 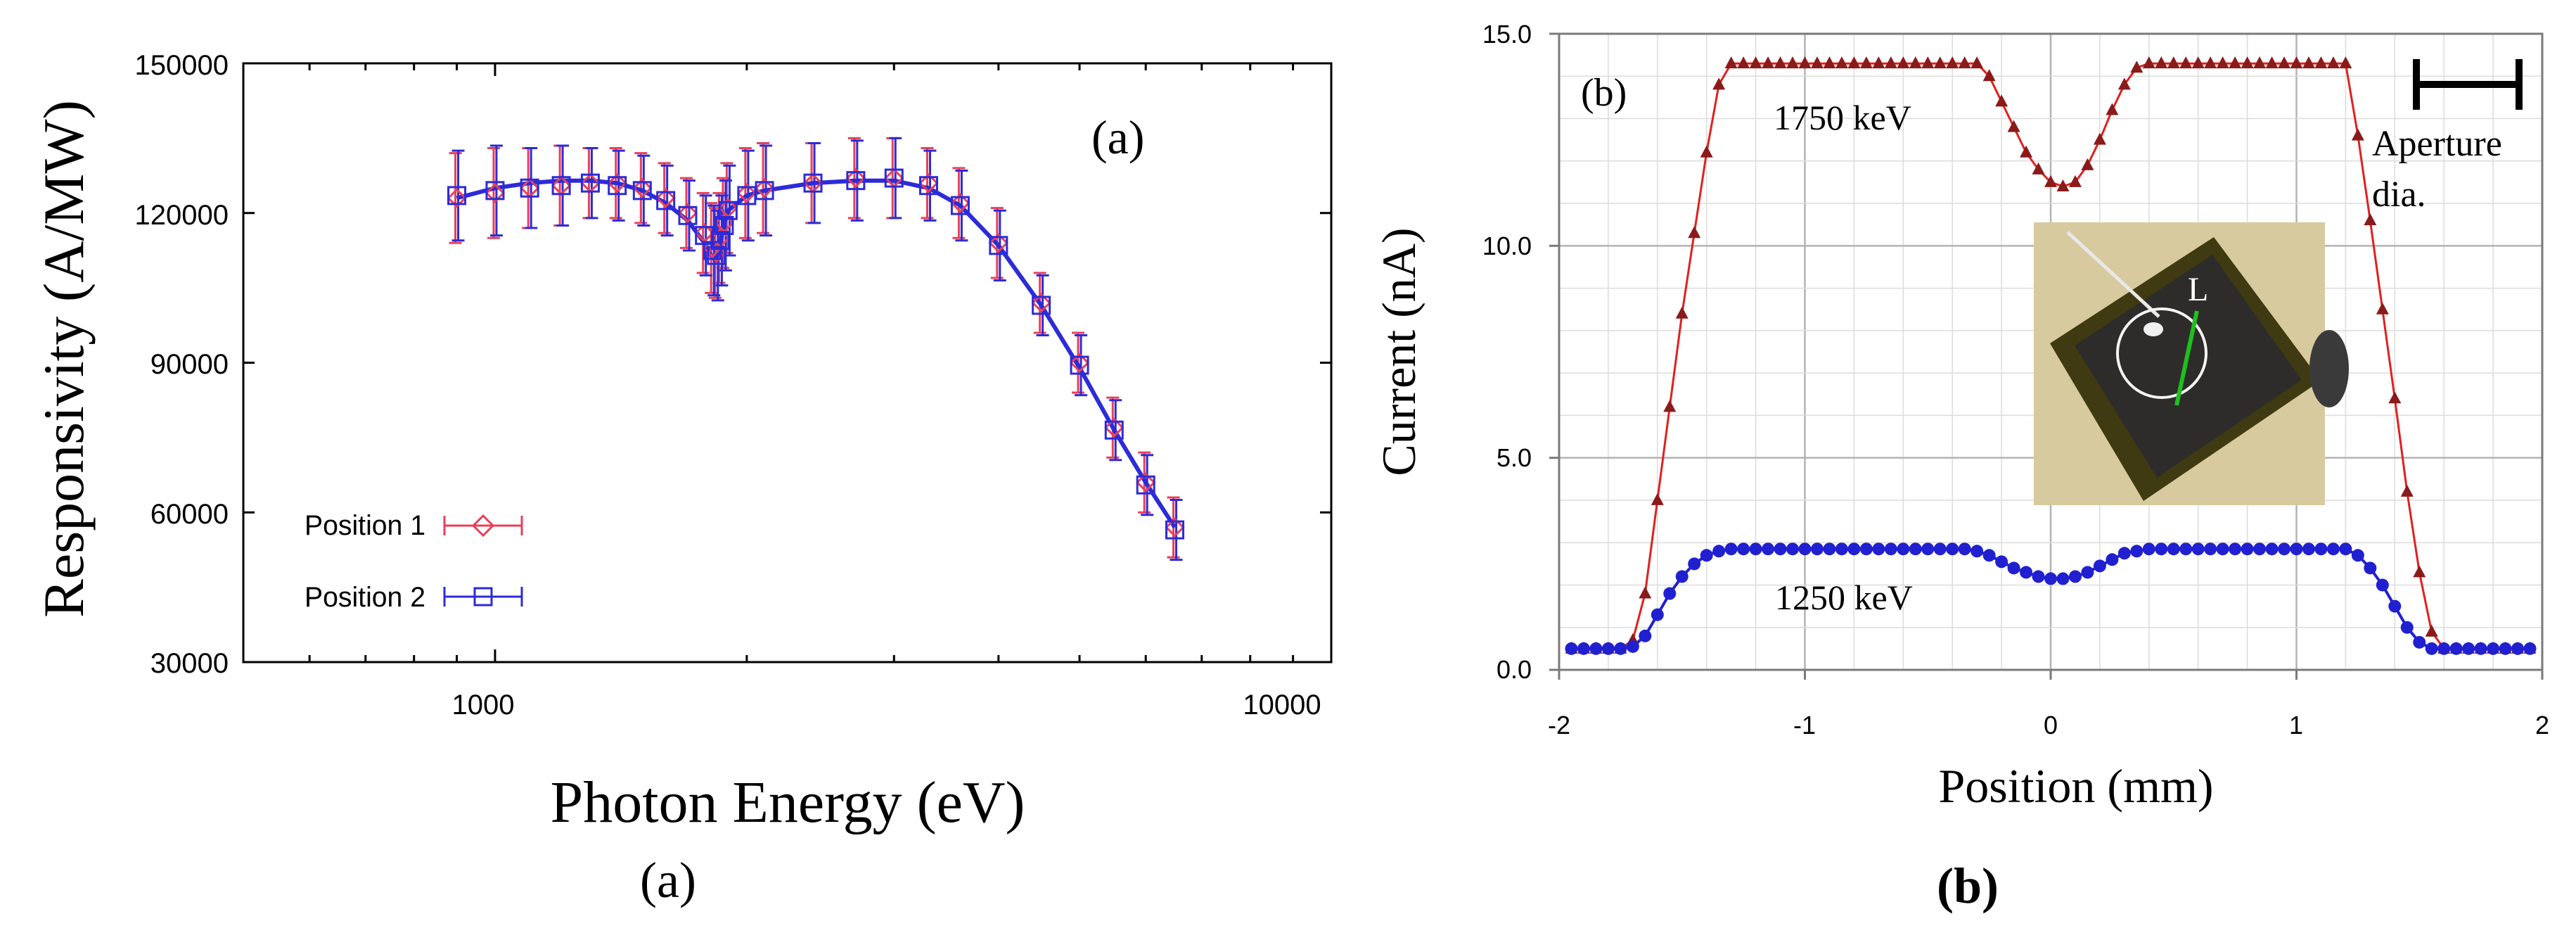 What do you see at coordinates (1507, 245) in the screenshot?
I see `y-tick-label: 10.0` at bounding box center [1507, 245].